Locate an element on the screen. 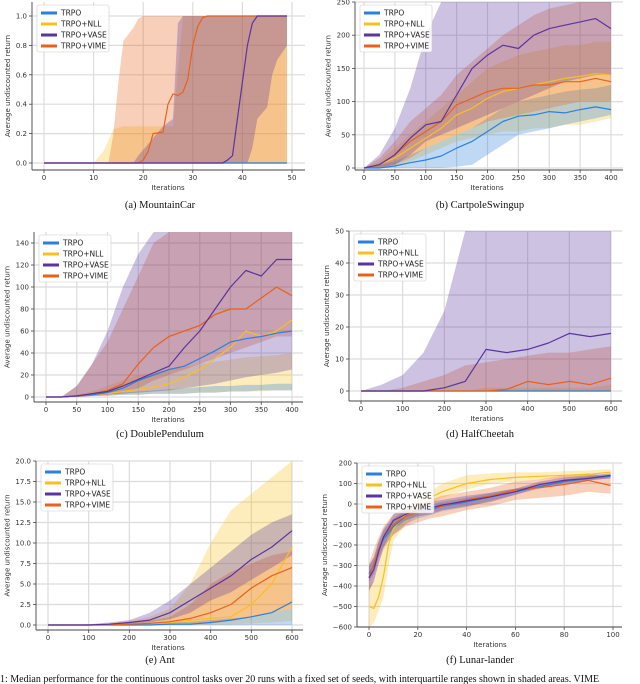 Image resolution: width=640 pixels, height=684 pixels. x-tick-label: 30 is located at coordinates (192, 178).